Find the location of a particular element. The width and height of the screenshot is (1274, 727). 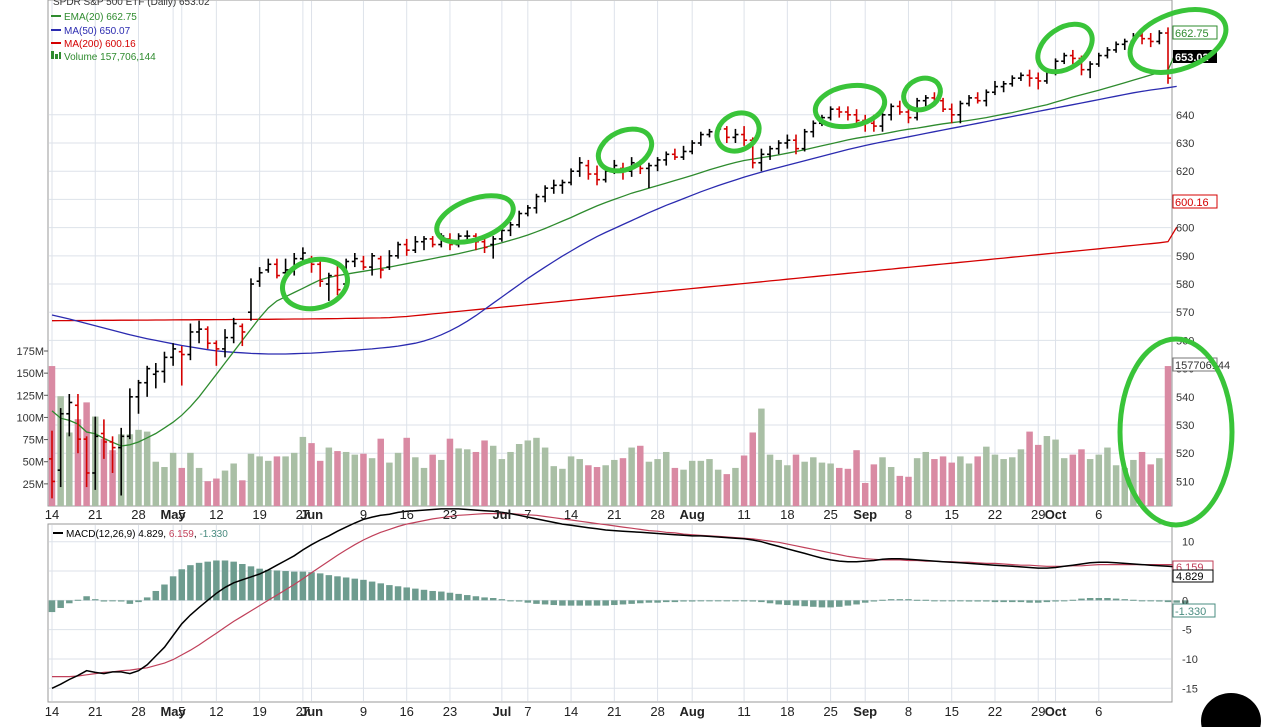

macd-box: 4.829 is located at coordinates (1190, 577).